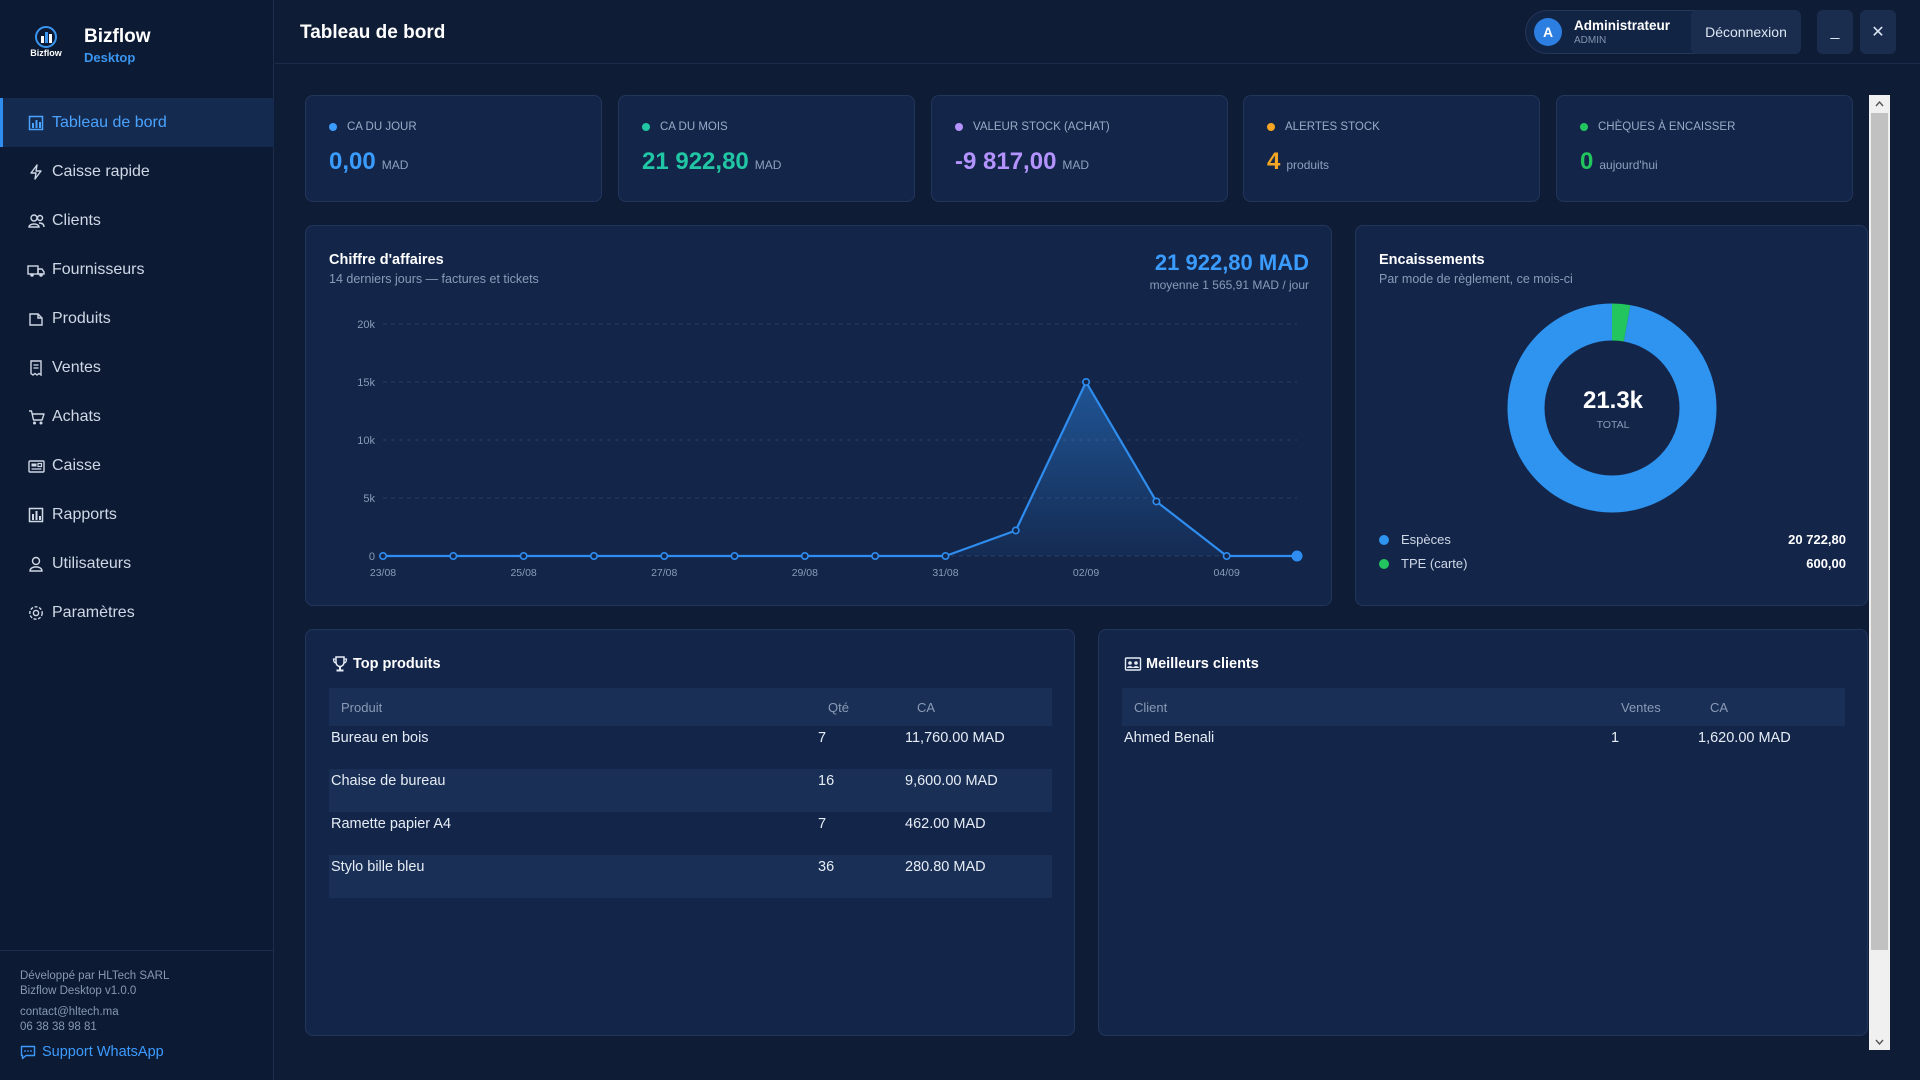  What do you see at coordinates (1704, 148) in the screenshot?
I see `kpi-card-cheques: CHÈQUES À ENCAISSER 0 aujourd'hui` at bounding box center [1704, 148].